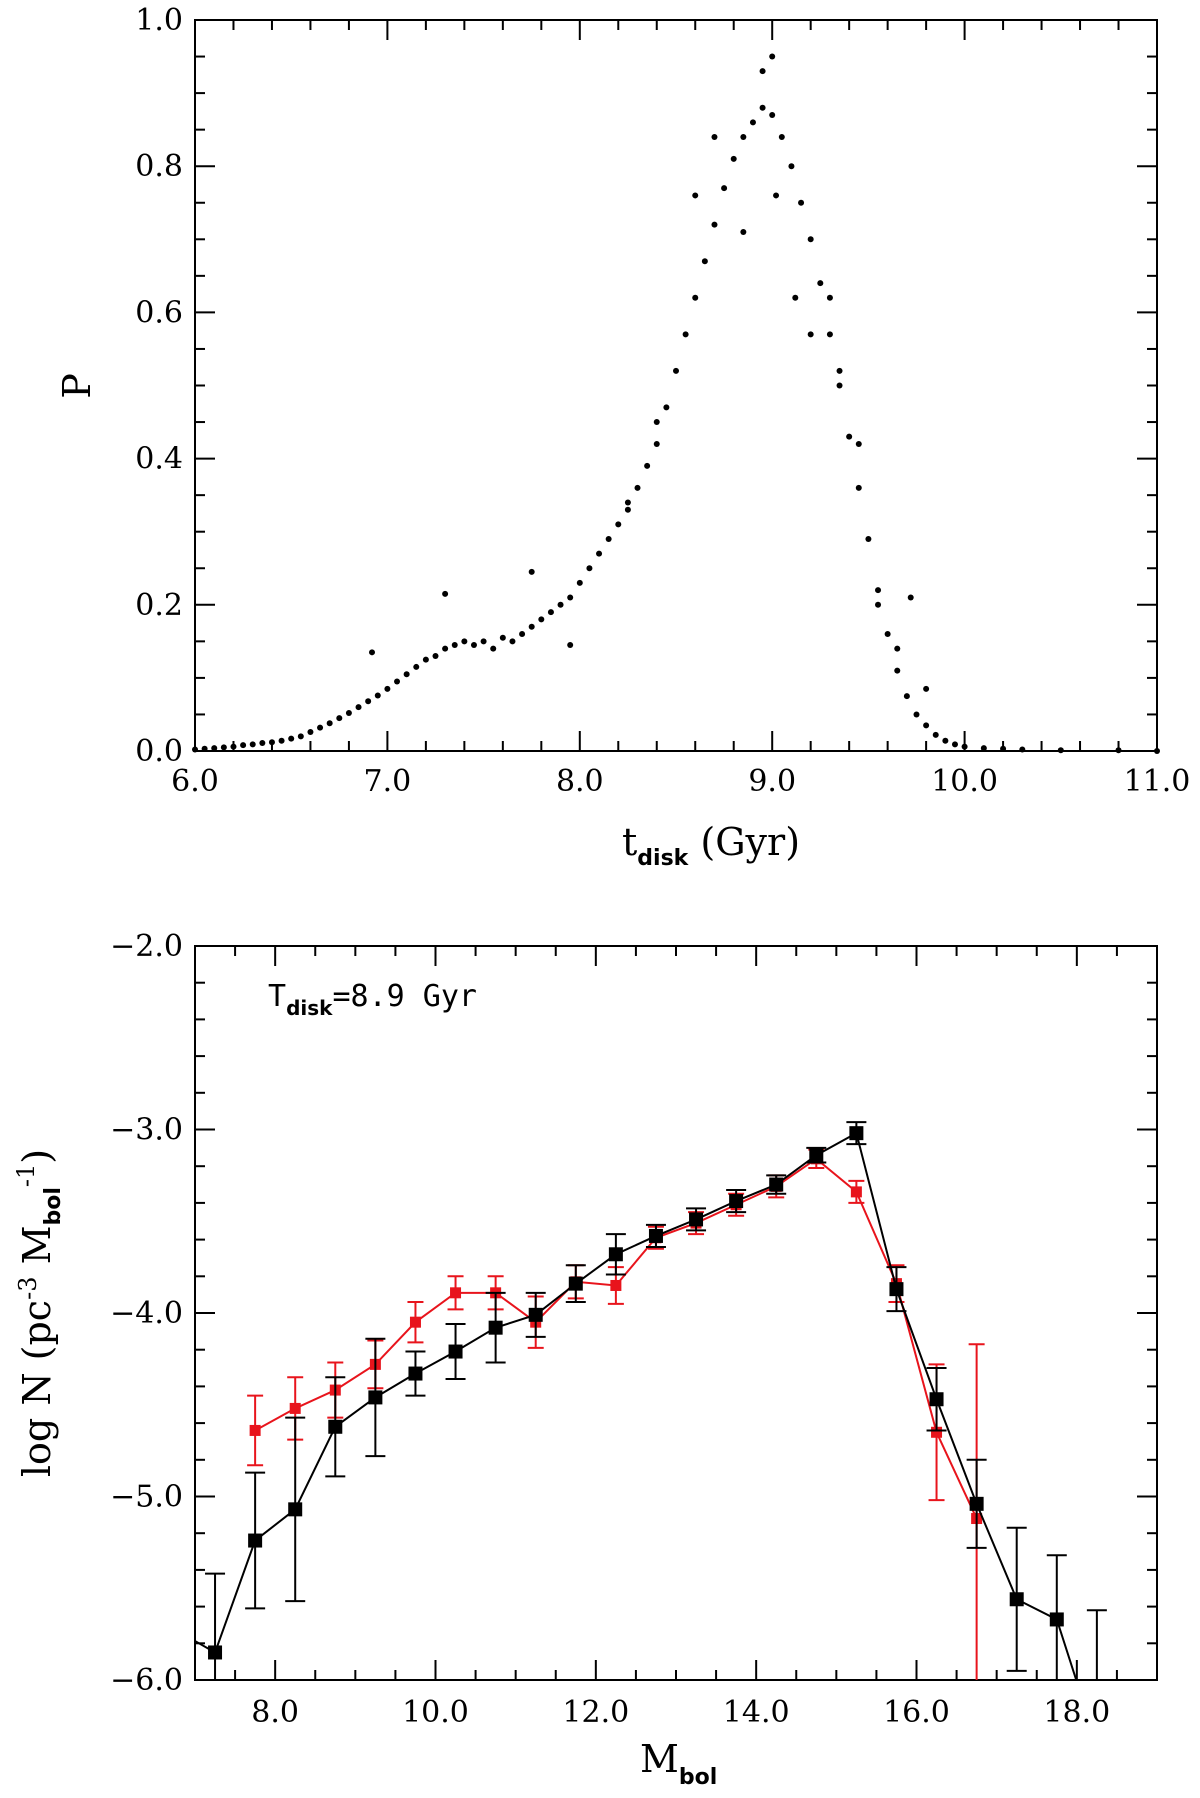 This screenshot has height=1798, width=1200. What do you see at coordinates (580, 781) in the screenshot?
I see `top-x-tick-label: 8.0` at bounding box center [580, 781].